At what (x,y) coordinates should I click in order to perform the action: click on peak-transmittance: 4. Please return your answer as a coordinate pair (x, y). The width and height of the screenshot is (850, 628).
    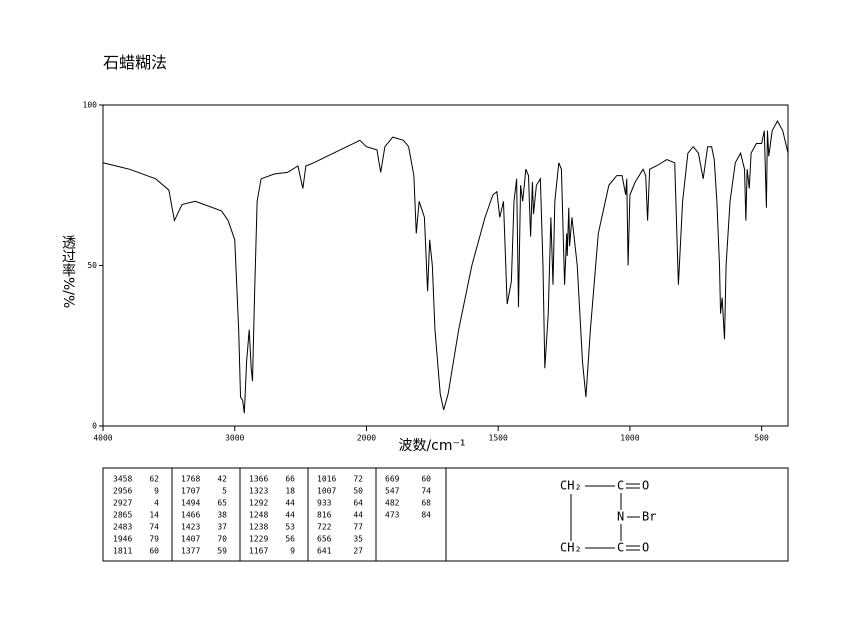
    Looking at the image, I should click on (156, 503).